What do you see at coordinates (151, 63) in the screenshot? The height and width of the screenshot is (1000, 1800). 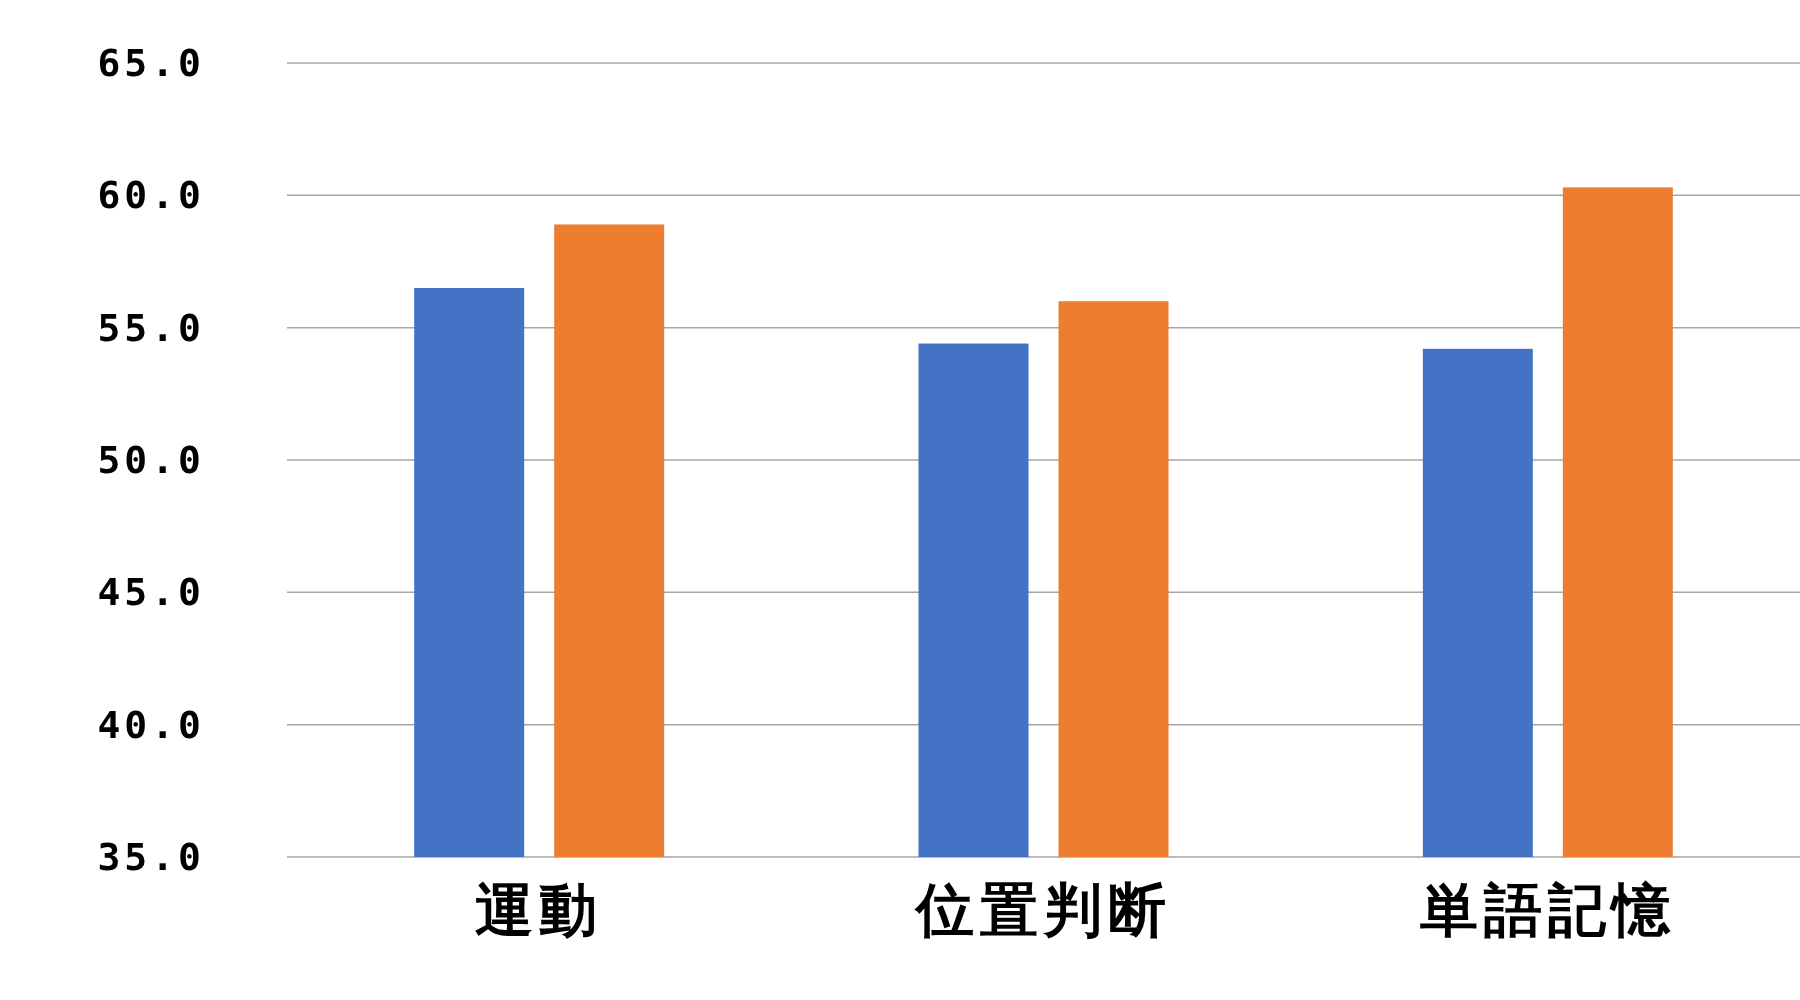 I see `y-tick-label: 65.0` at bounding box center [151, 63].